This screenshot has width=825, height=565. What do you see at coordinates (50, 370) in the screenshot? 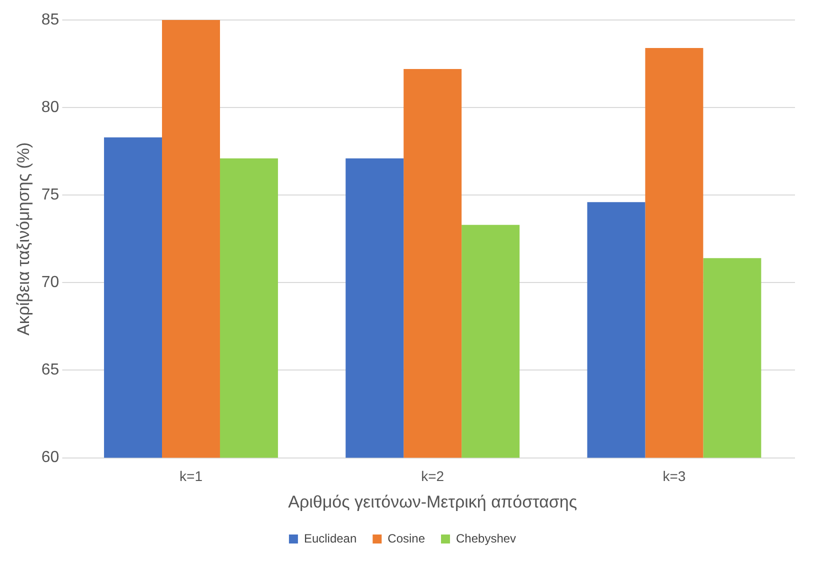
I see `y-tick-label: 65` at bounding box center [50, 370].